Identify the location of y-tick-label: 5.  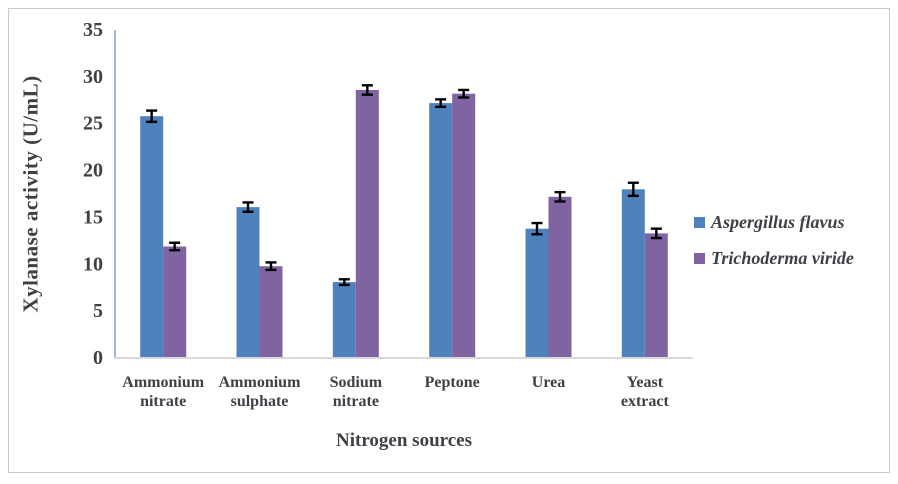
(98, 311).